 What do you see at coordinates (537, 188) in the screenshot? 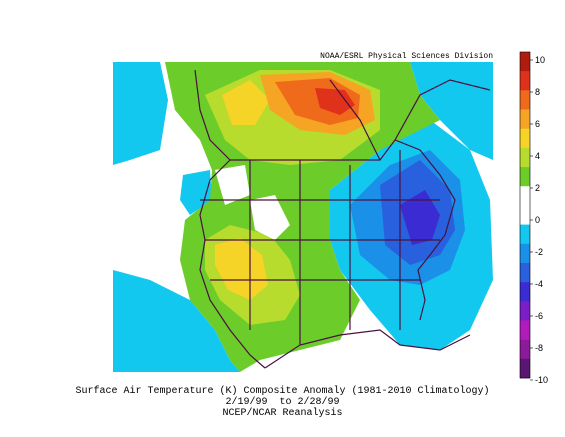
I see `colorbar-tick-label: 2` at bounding box center [537, 188].